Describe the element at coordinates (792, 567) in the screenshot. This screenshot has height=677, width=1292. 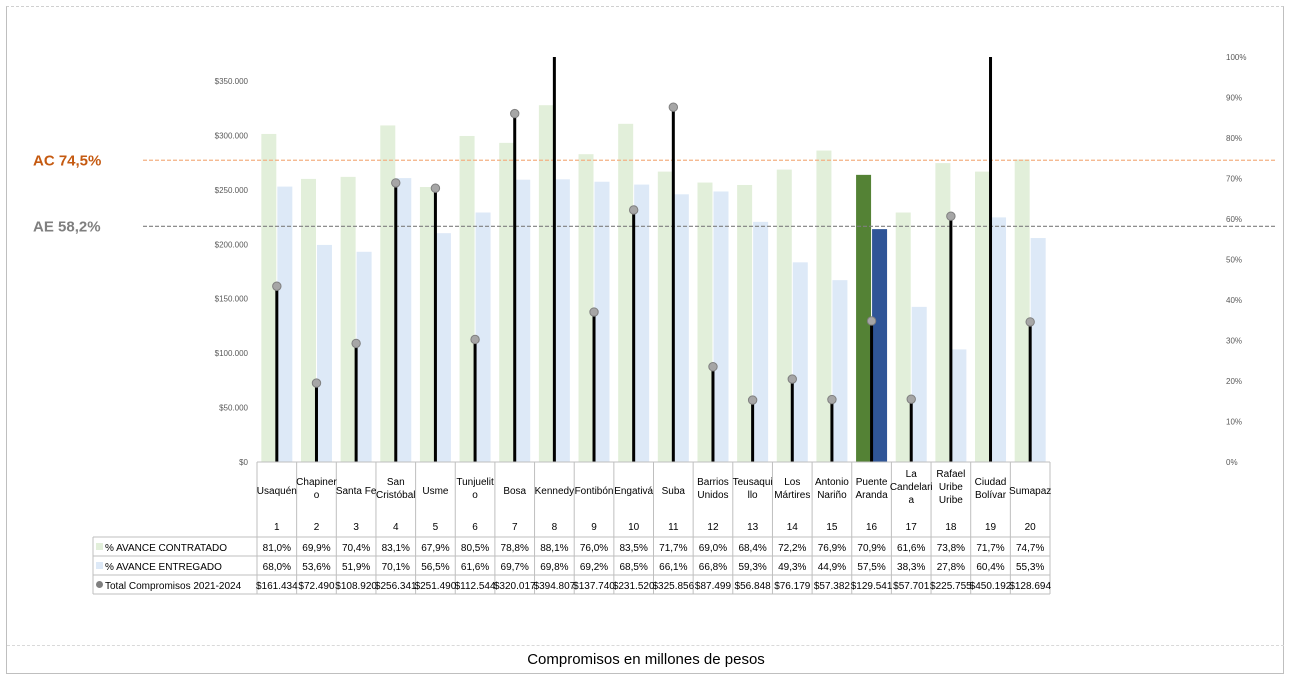
I see `table-cell-value: 49,3%` at that location.